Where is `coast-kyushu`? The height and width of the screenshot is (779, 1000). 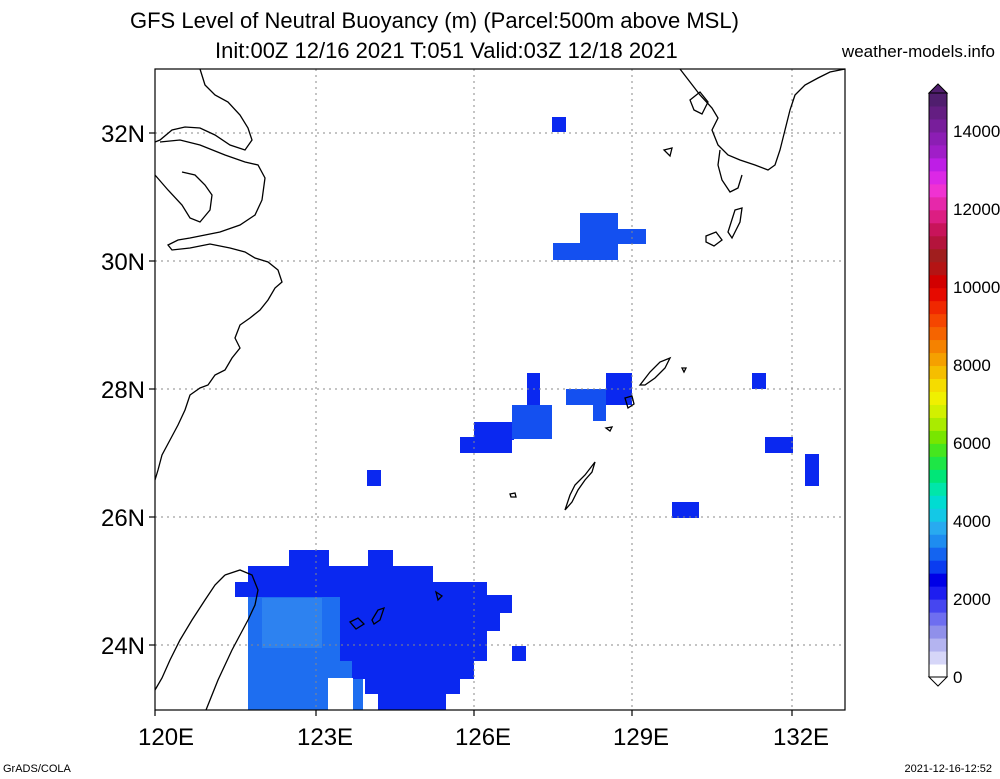
coast-kyushu is located at coordinates (762, 130).